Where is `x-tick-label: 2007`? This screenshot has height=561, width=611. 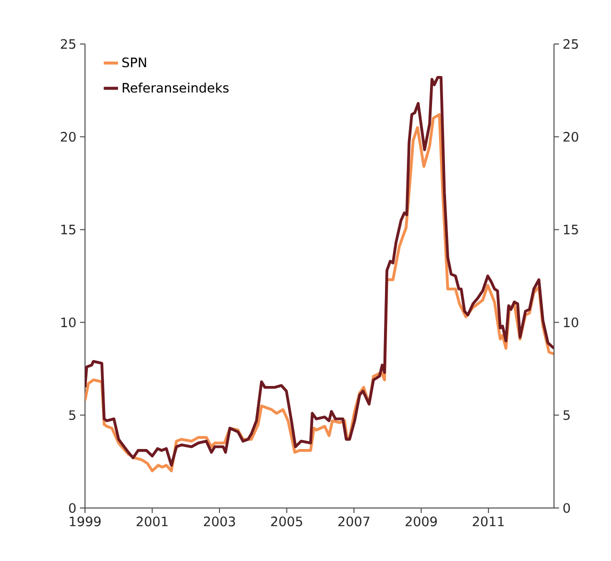
x-tick-label: 2007 is located at coordinates (354, 521).